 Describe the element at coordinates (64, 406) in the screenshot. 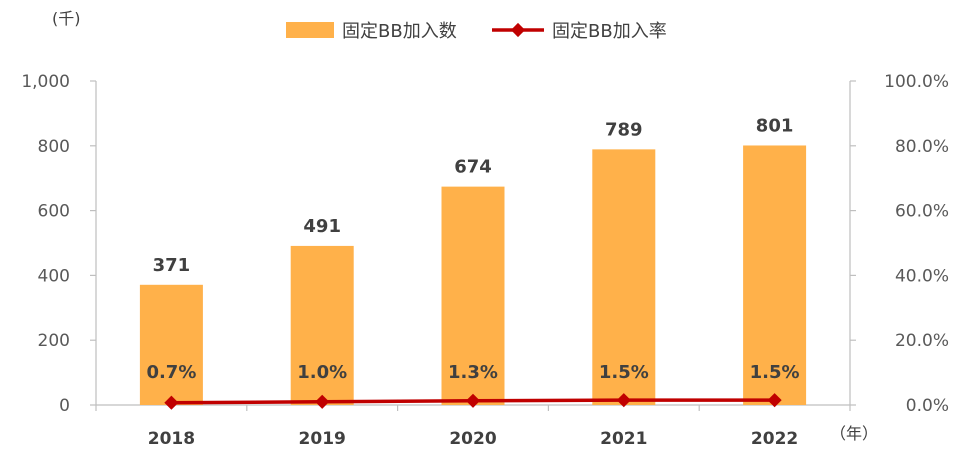

I see `left-tick-label: 0` at that location.